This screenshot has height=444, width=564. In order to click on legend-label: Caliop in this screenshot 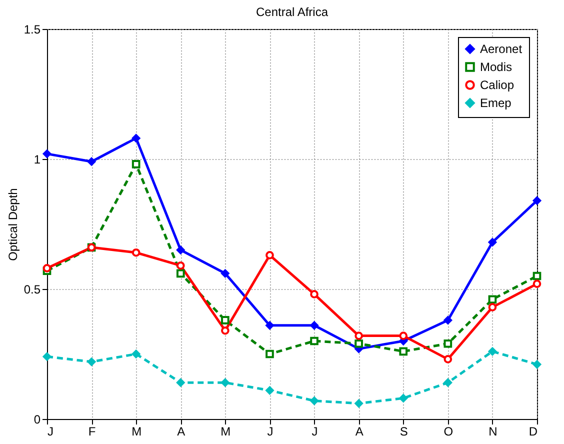, I will do `click(497, 85)`.